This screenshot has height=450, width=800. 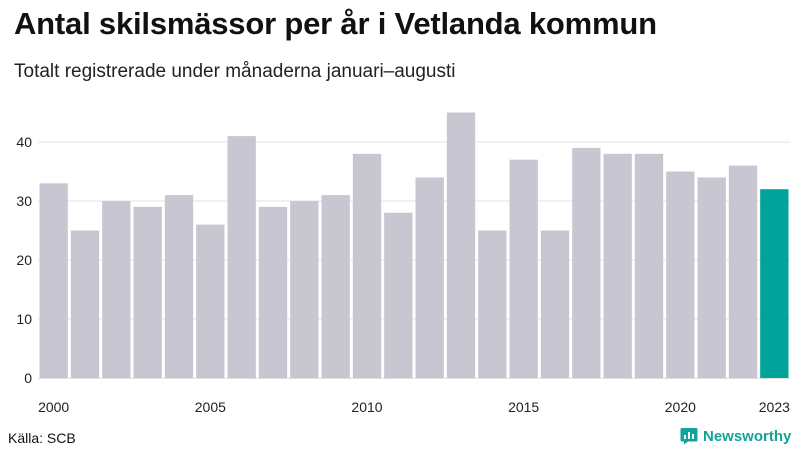 What do you see at coordinates (241, 257) in the screenshot?
I see `bar-2006` at bounding box center [241, 257].